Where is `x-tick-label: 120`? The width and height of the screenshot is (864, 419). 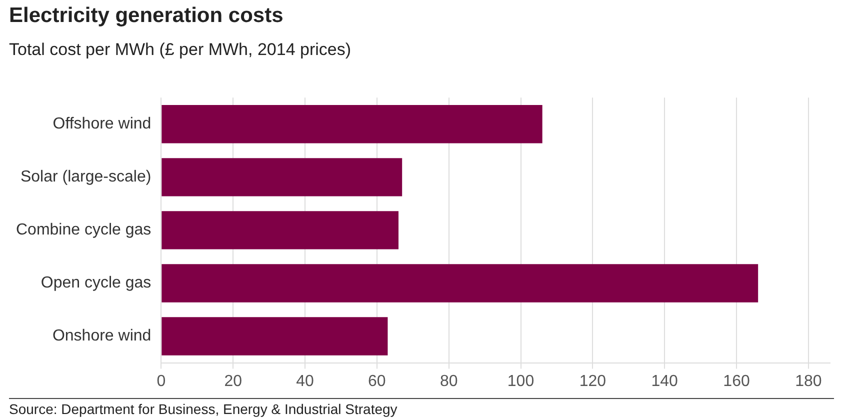
x-tick-label: 120 is located at coordinates (592, 381).